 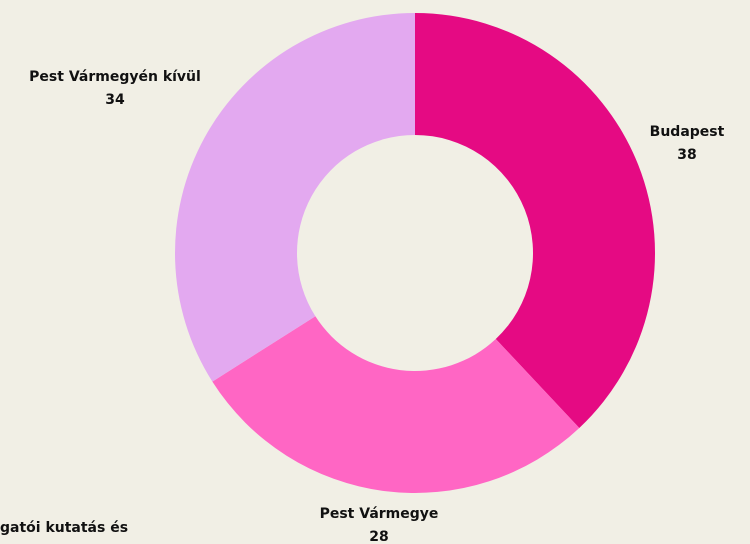 What do you see at coordinates (64, 528) in the screenshot?
I see `footnote: gatói kutatás és` at bounding box center [64, 528].